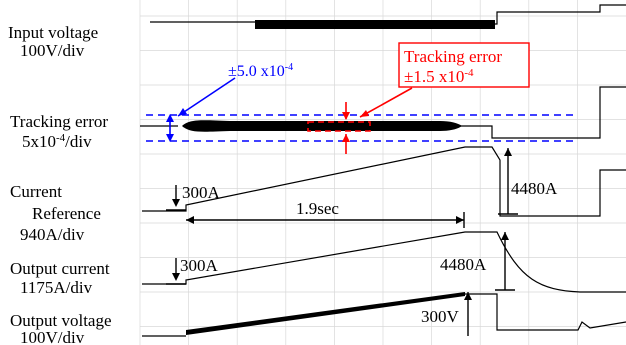 This screenshot has height=345, width=626. I want to click on reference-label: Reference, so click(66, 213).